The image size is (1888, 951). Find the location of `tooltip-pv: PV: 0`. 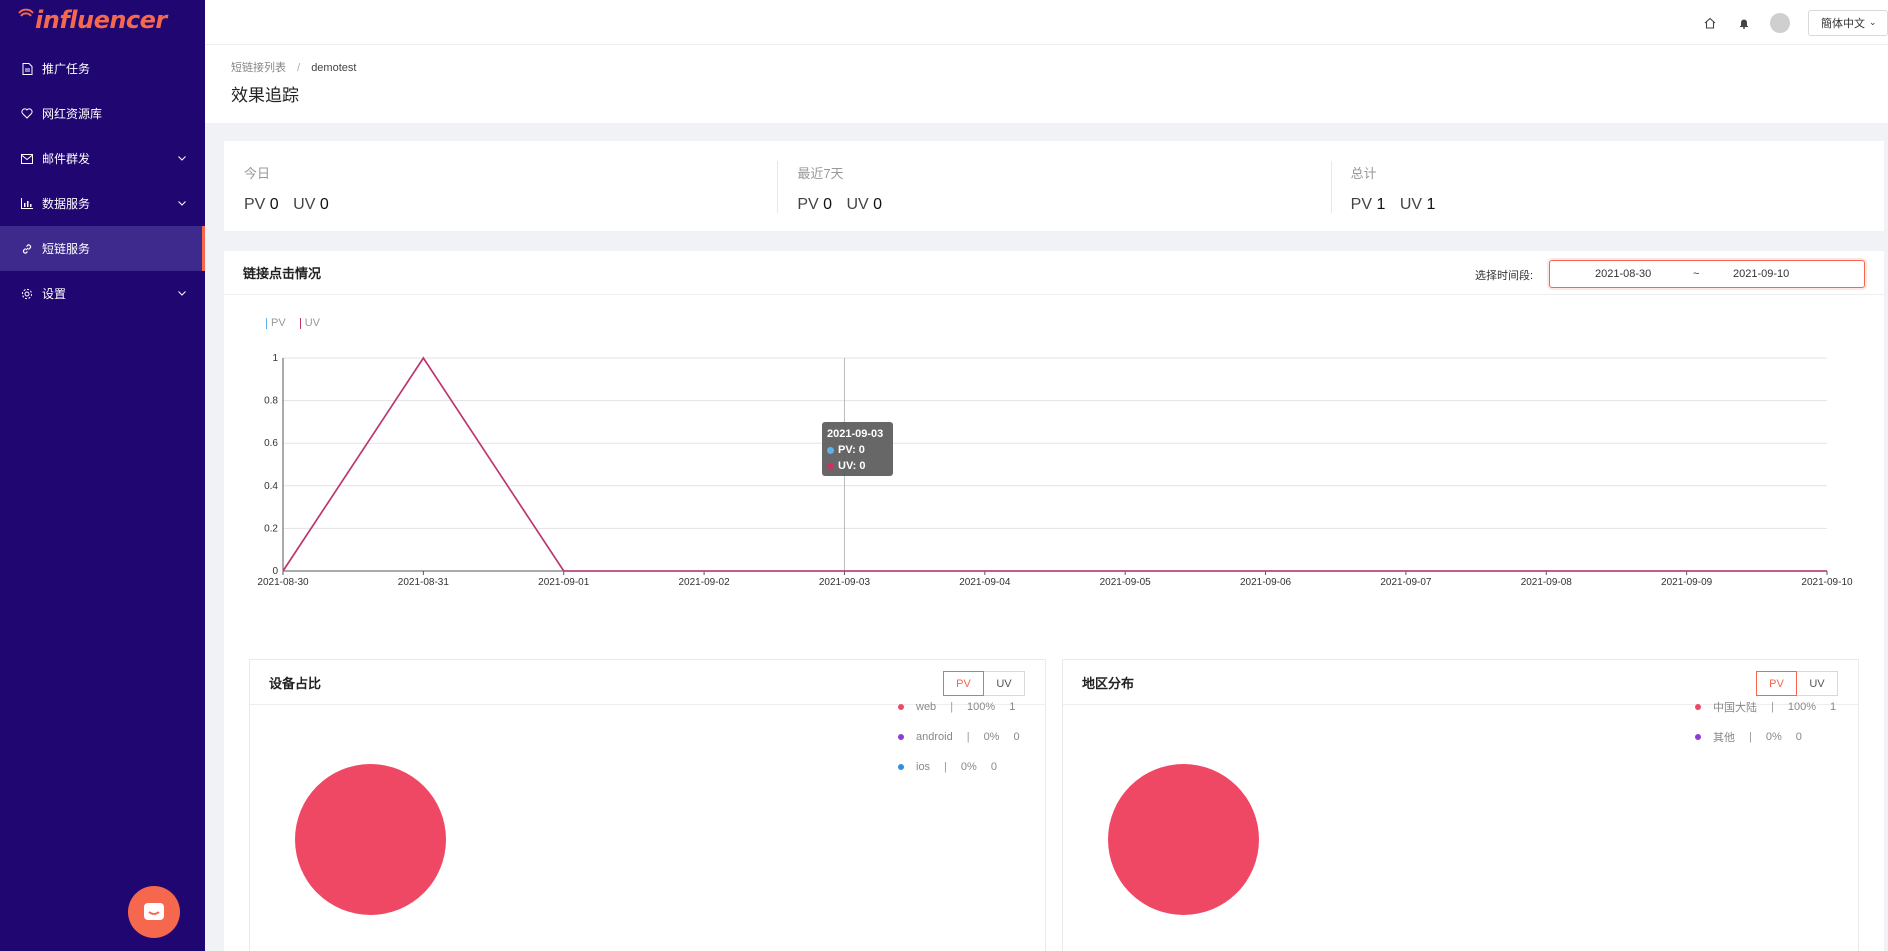

tooltip-pv: PV: 0 is located at coordinates (851, 450).